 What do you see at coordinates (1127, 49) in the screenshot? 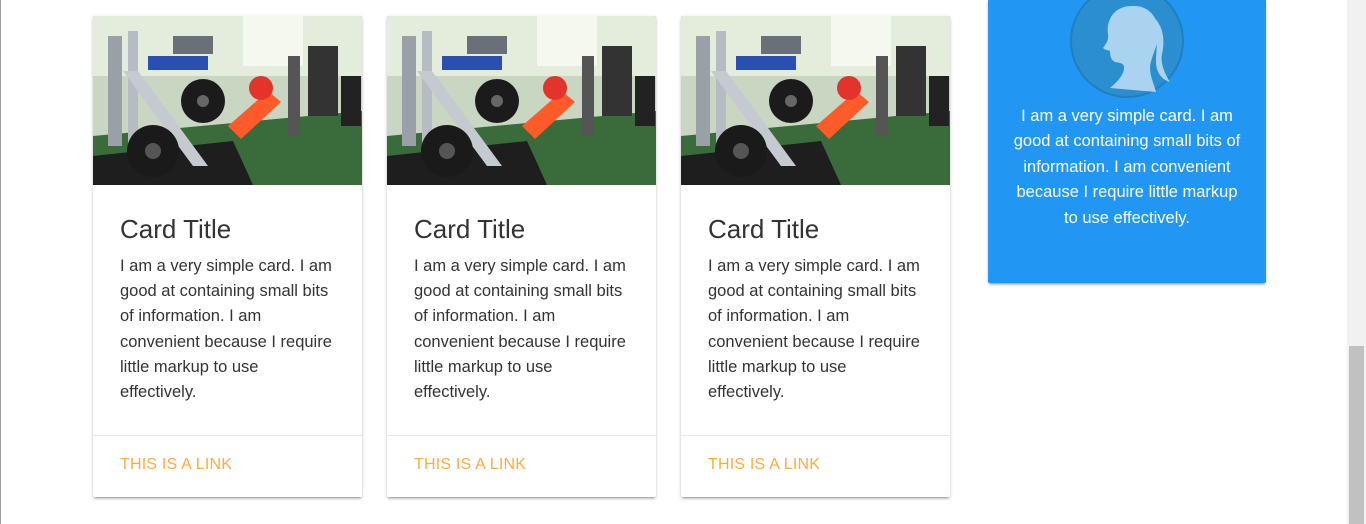
I see `woman-silhouette-icon` at bounding box center [1127, 49].